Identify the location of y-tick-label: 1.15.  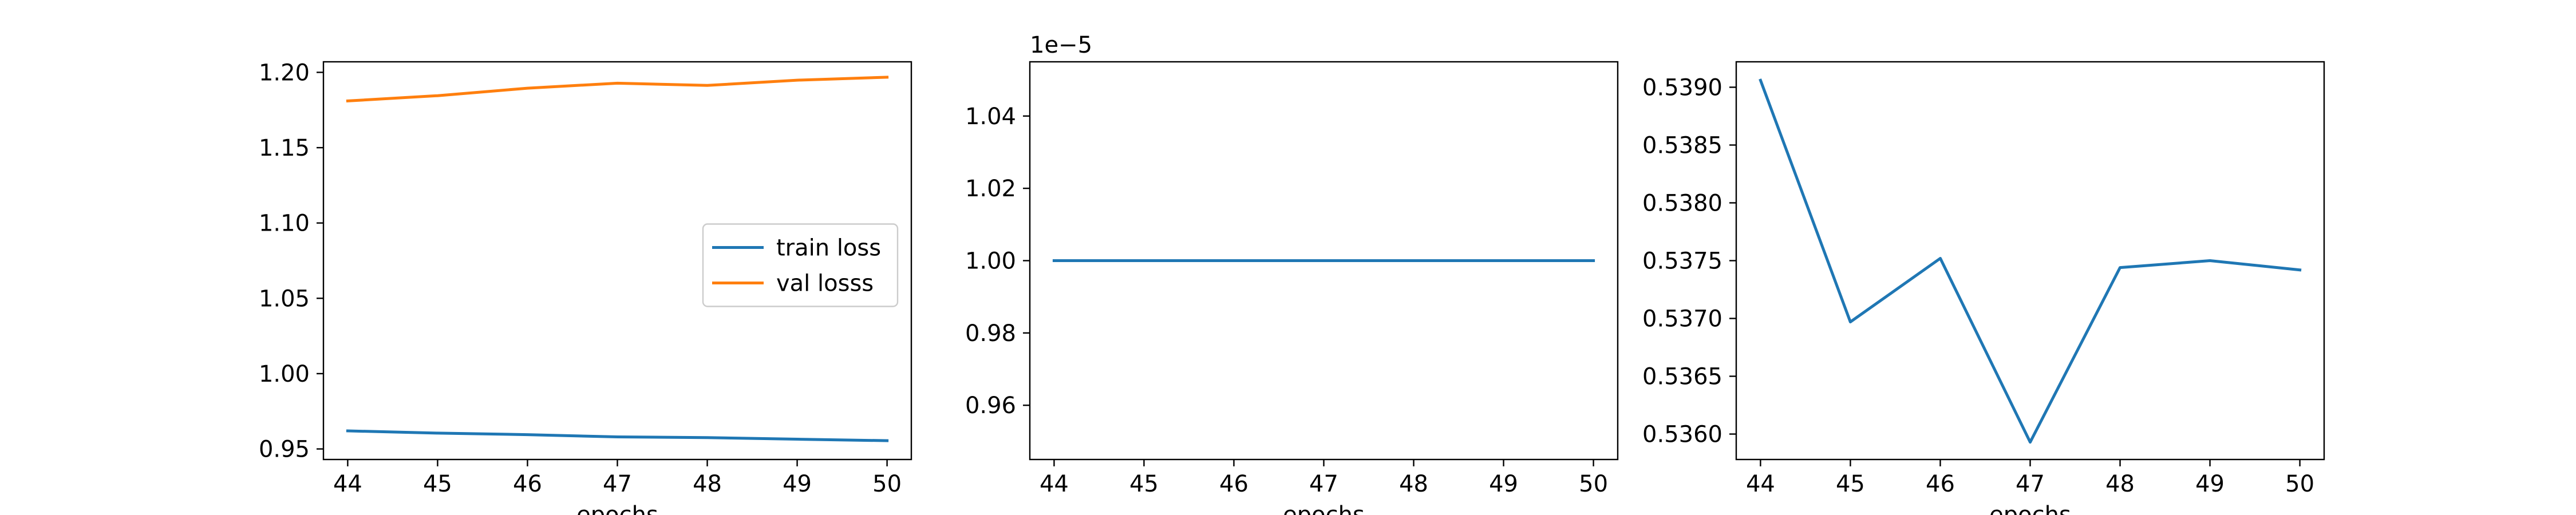
(284, 148).